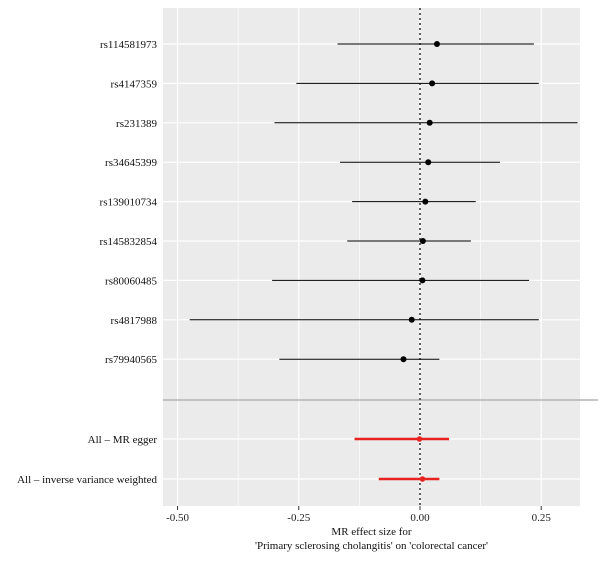  I want to click on snp-row-label: rs80060485, so click(131, 281).